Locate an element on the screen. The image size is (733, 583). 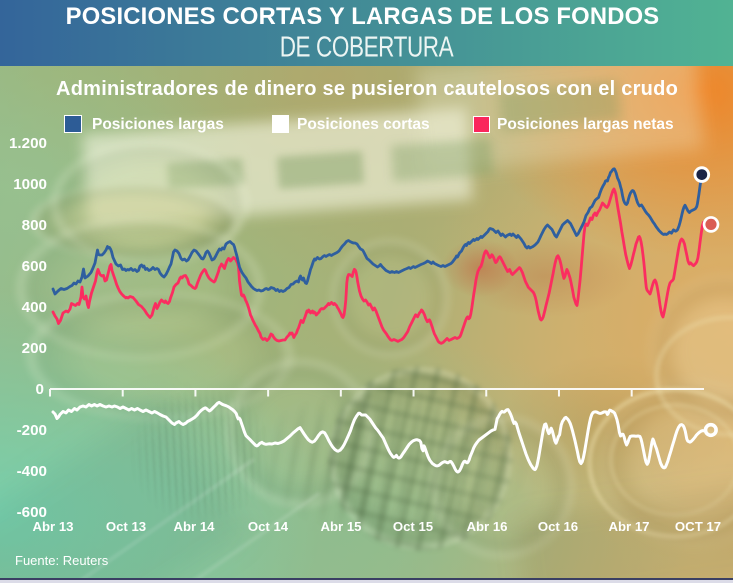
svg-text: Oct 14 is located at coordinates (268, 526).